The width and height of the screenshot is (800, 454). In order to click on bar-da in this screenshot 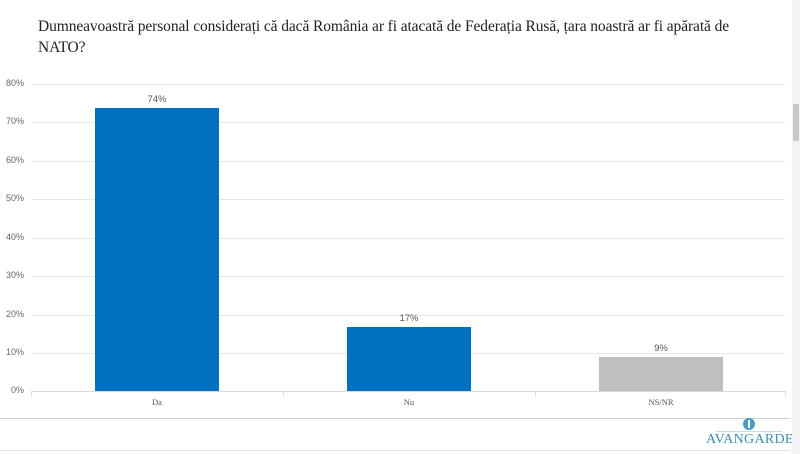, I will do `click(157, 249)`.